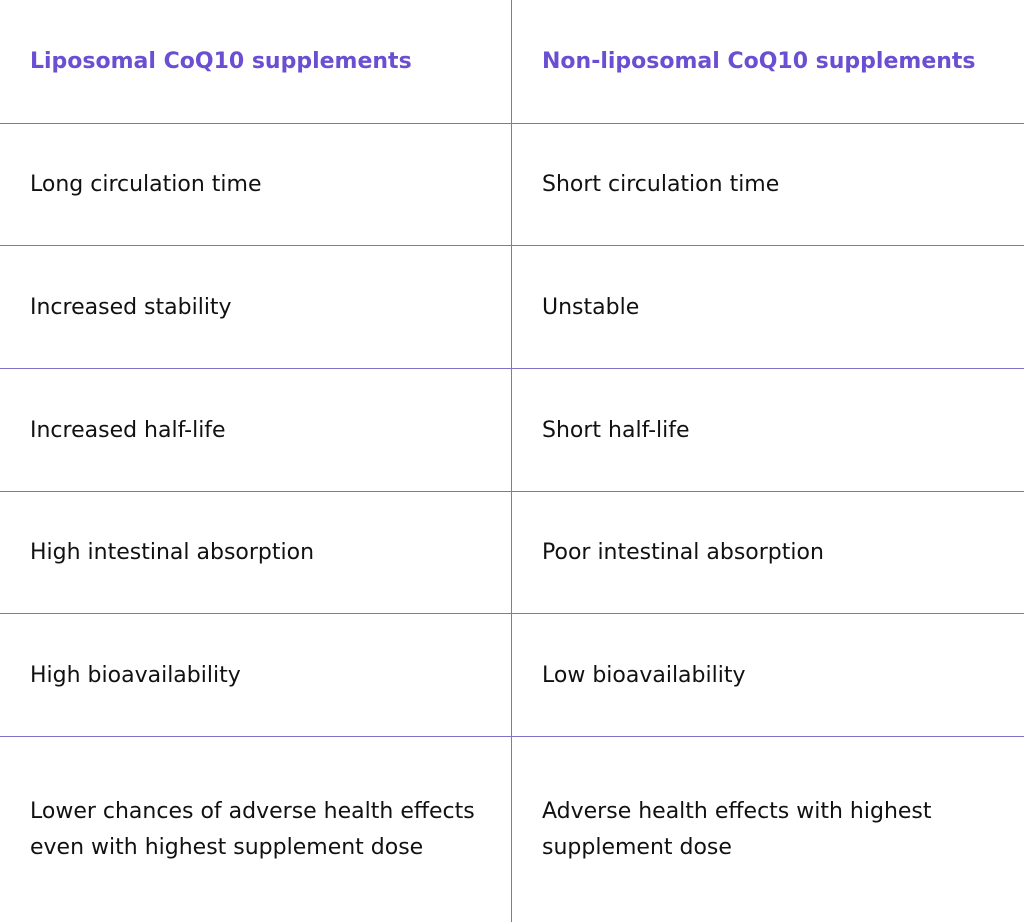 Image resolution: width=1024 pixels, height=922 pixels. I want to click on table-cell: Short circulation time, so click(762, 185).